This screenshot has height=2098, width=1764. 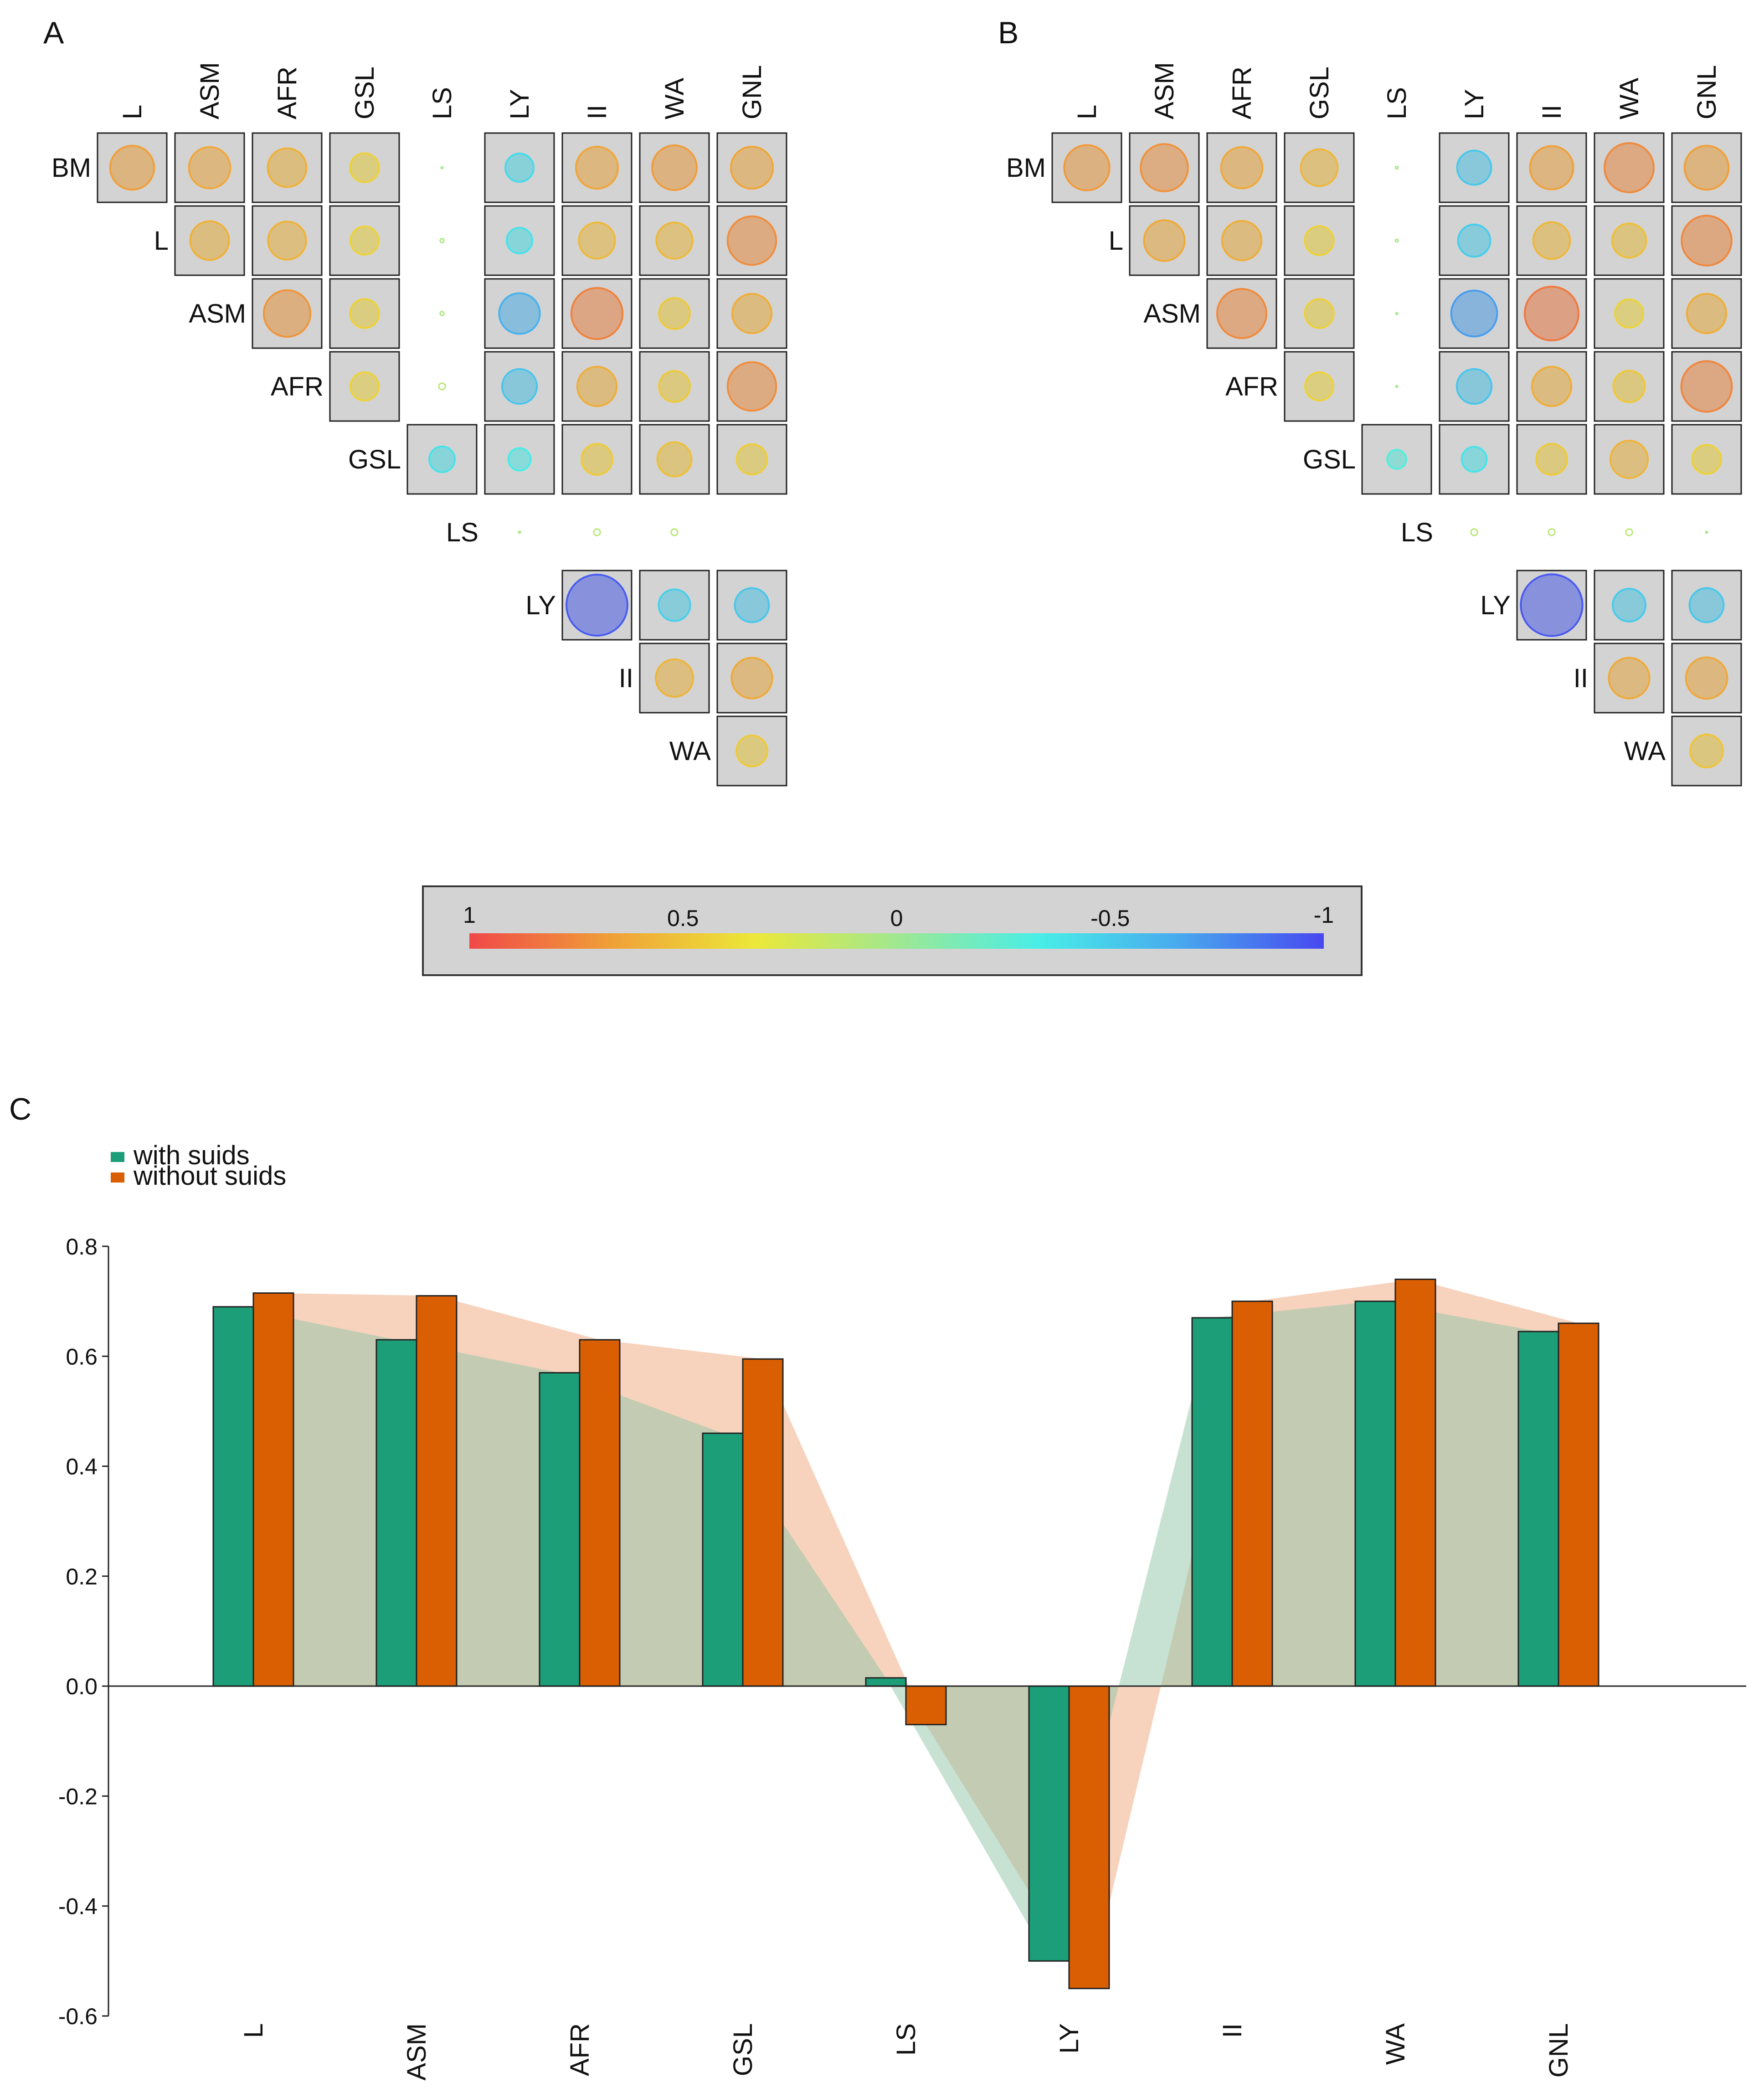 I want to click on column-label: LS, so click(x=442, y=103).